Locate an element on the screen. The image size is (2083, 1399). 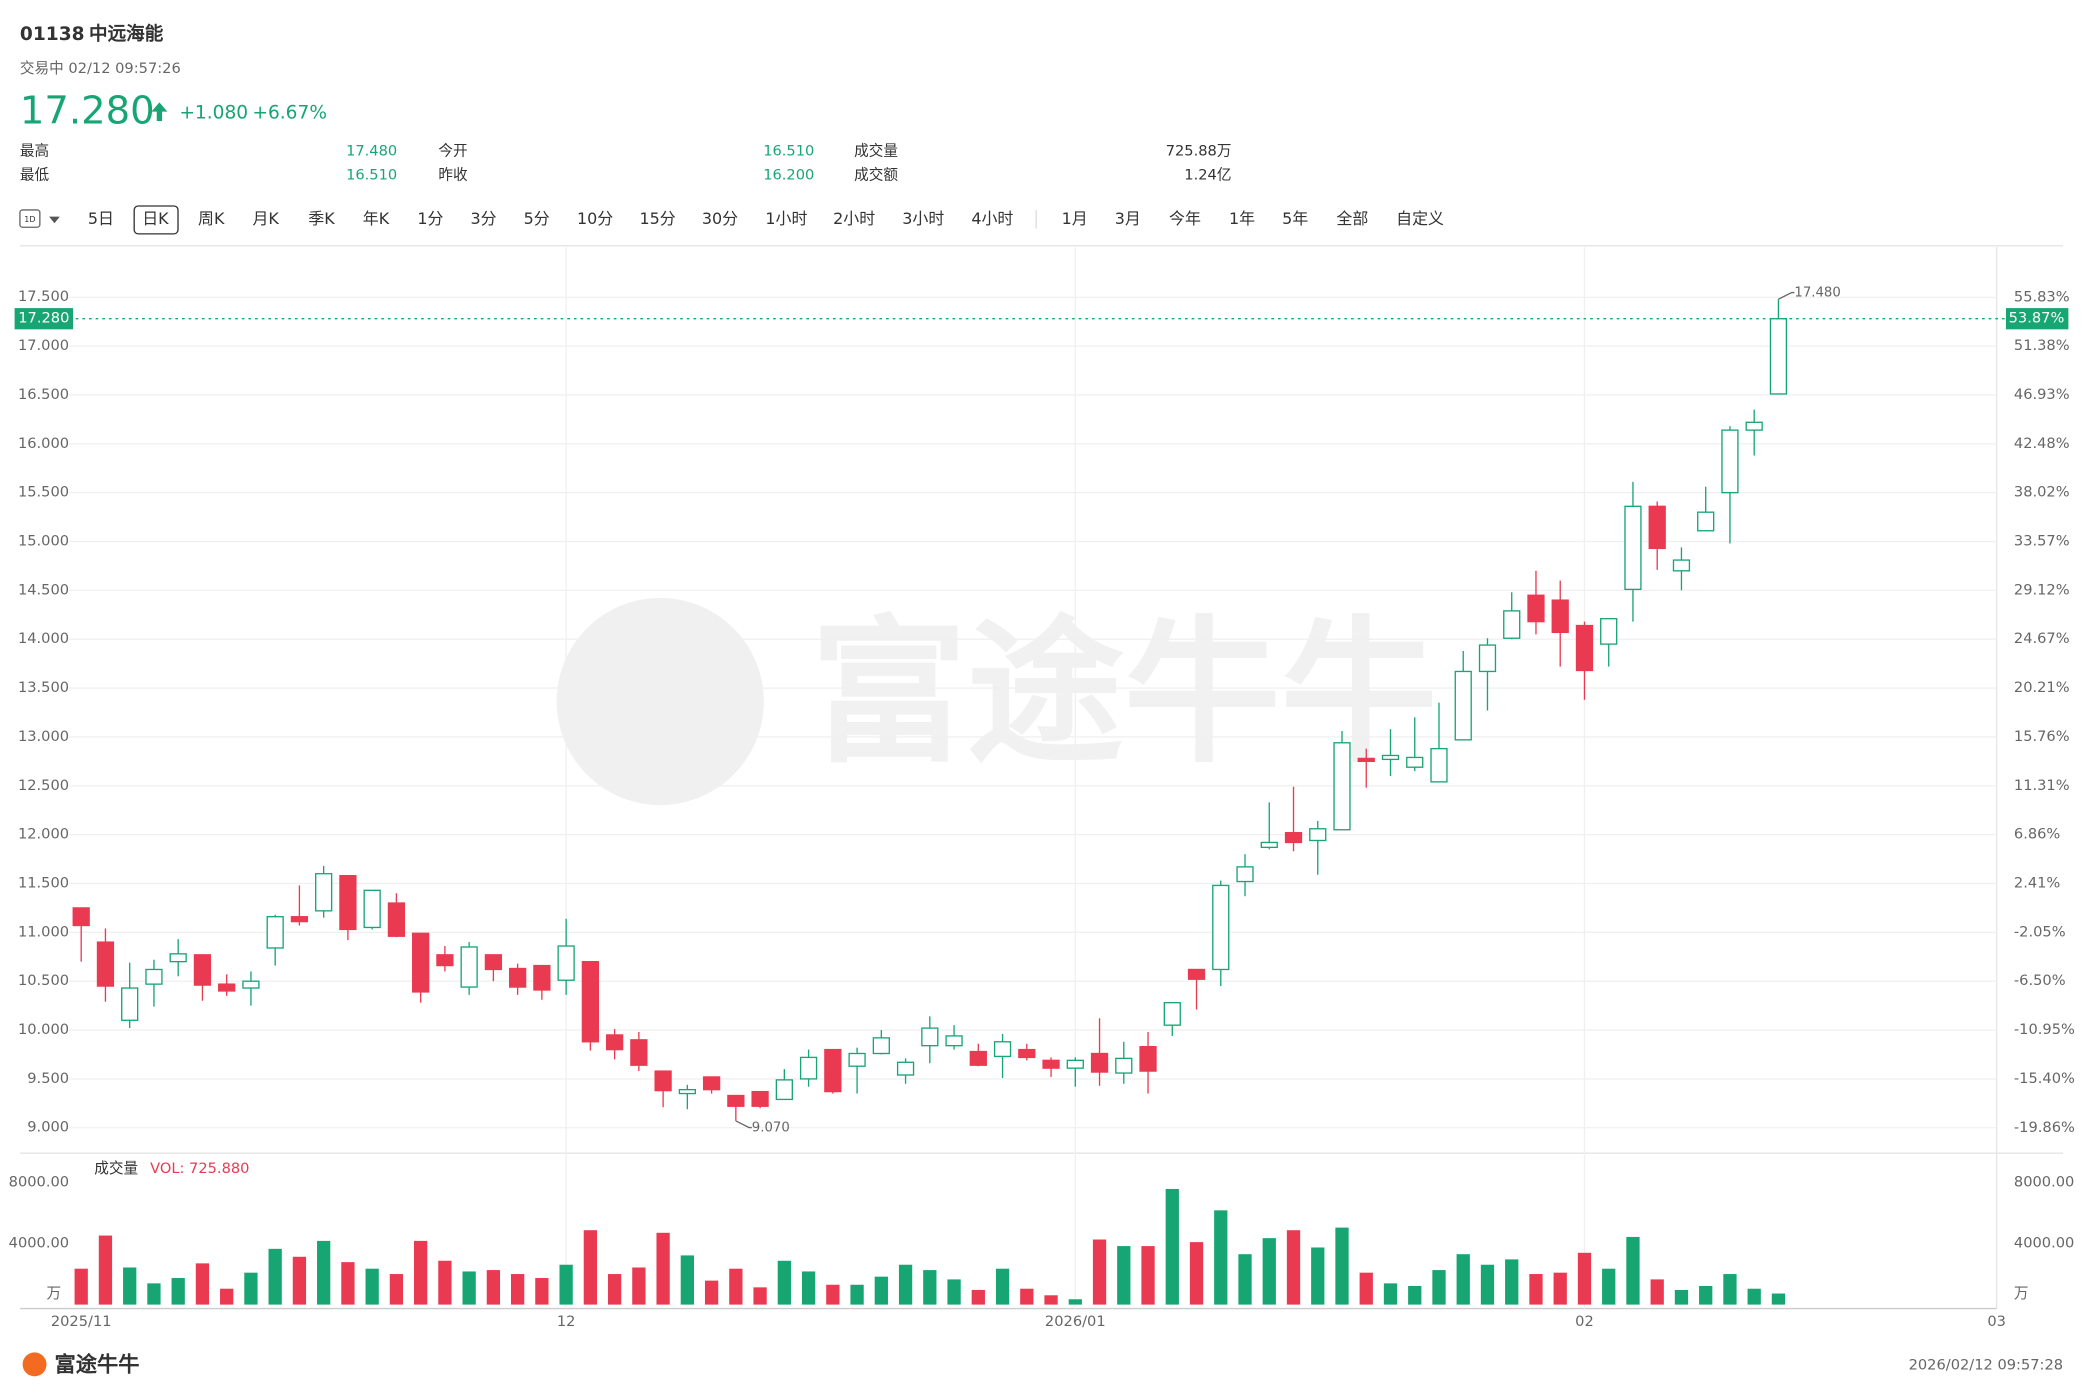
period: 季K is located at coordinates (321, 218).